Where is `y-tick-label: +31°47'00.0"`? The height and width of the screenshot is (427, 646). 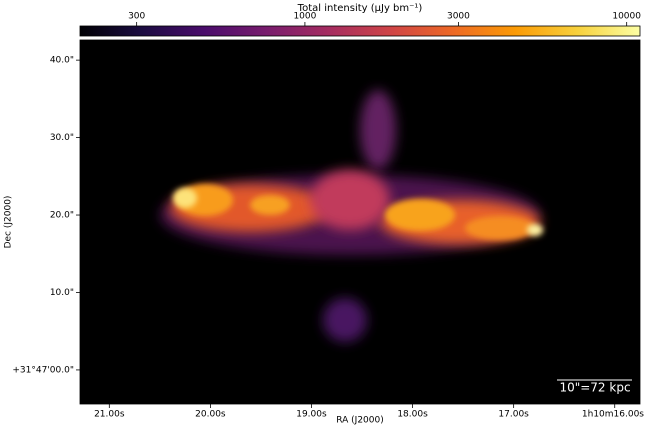 y-tick-label: +31°47'00.0" is located at coordinates (43, 370).